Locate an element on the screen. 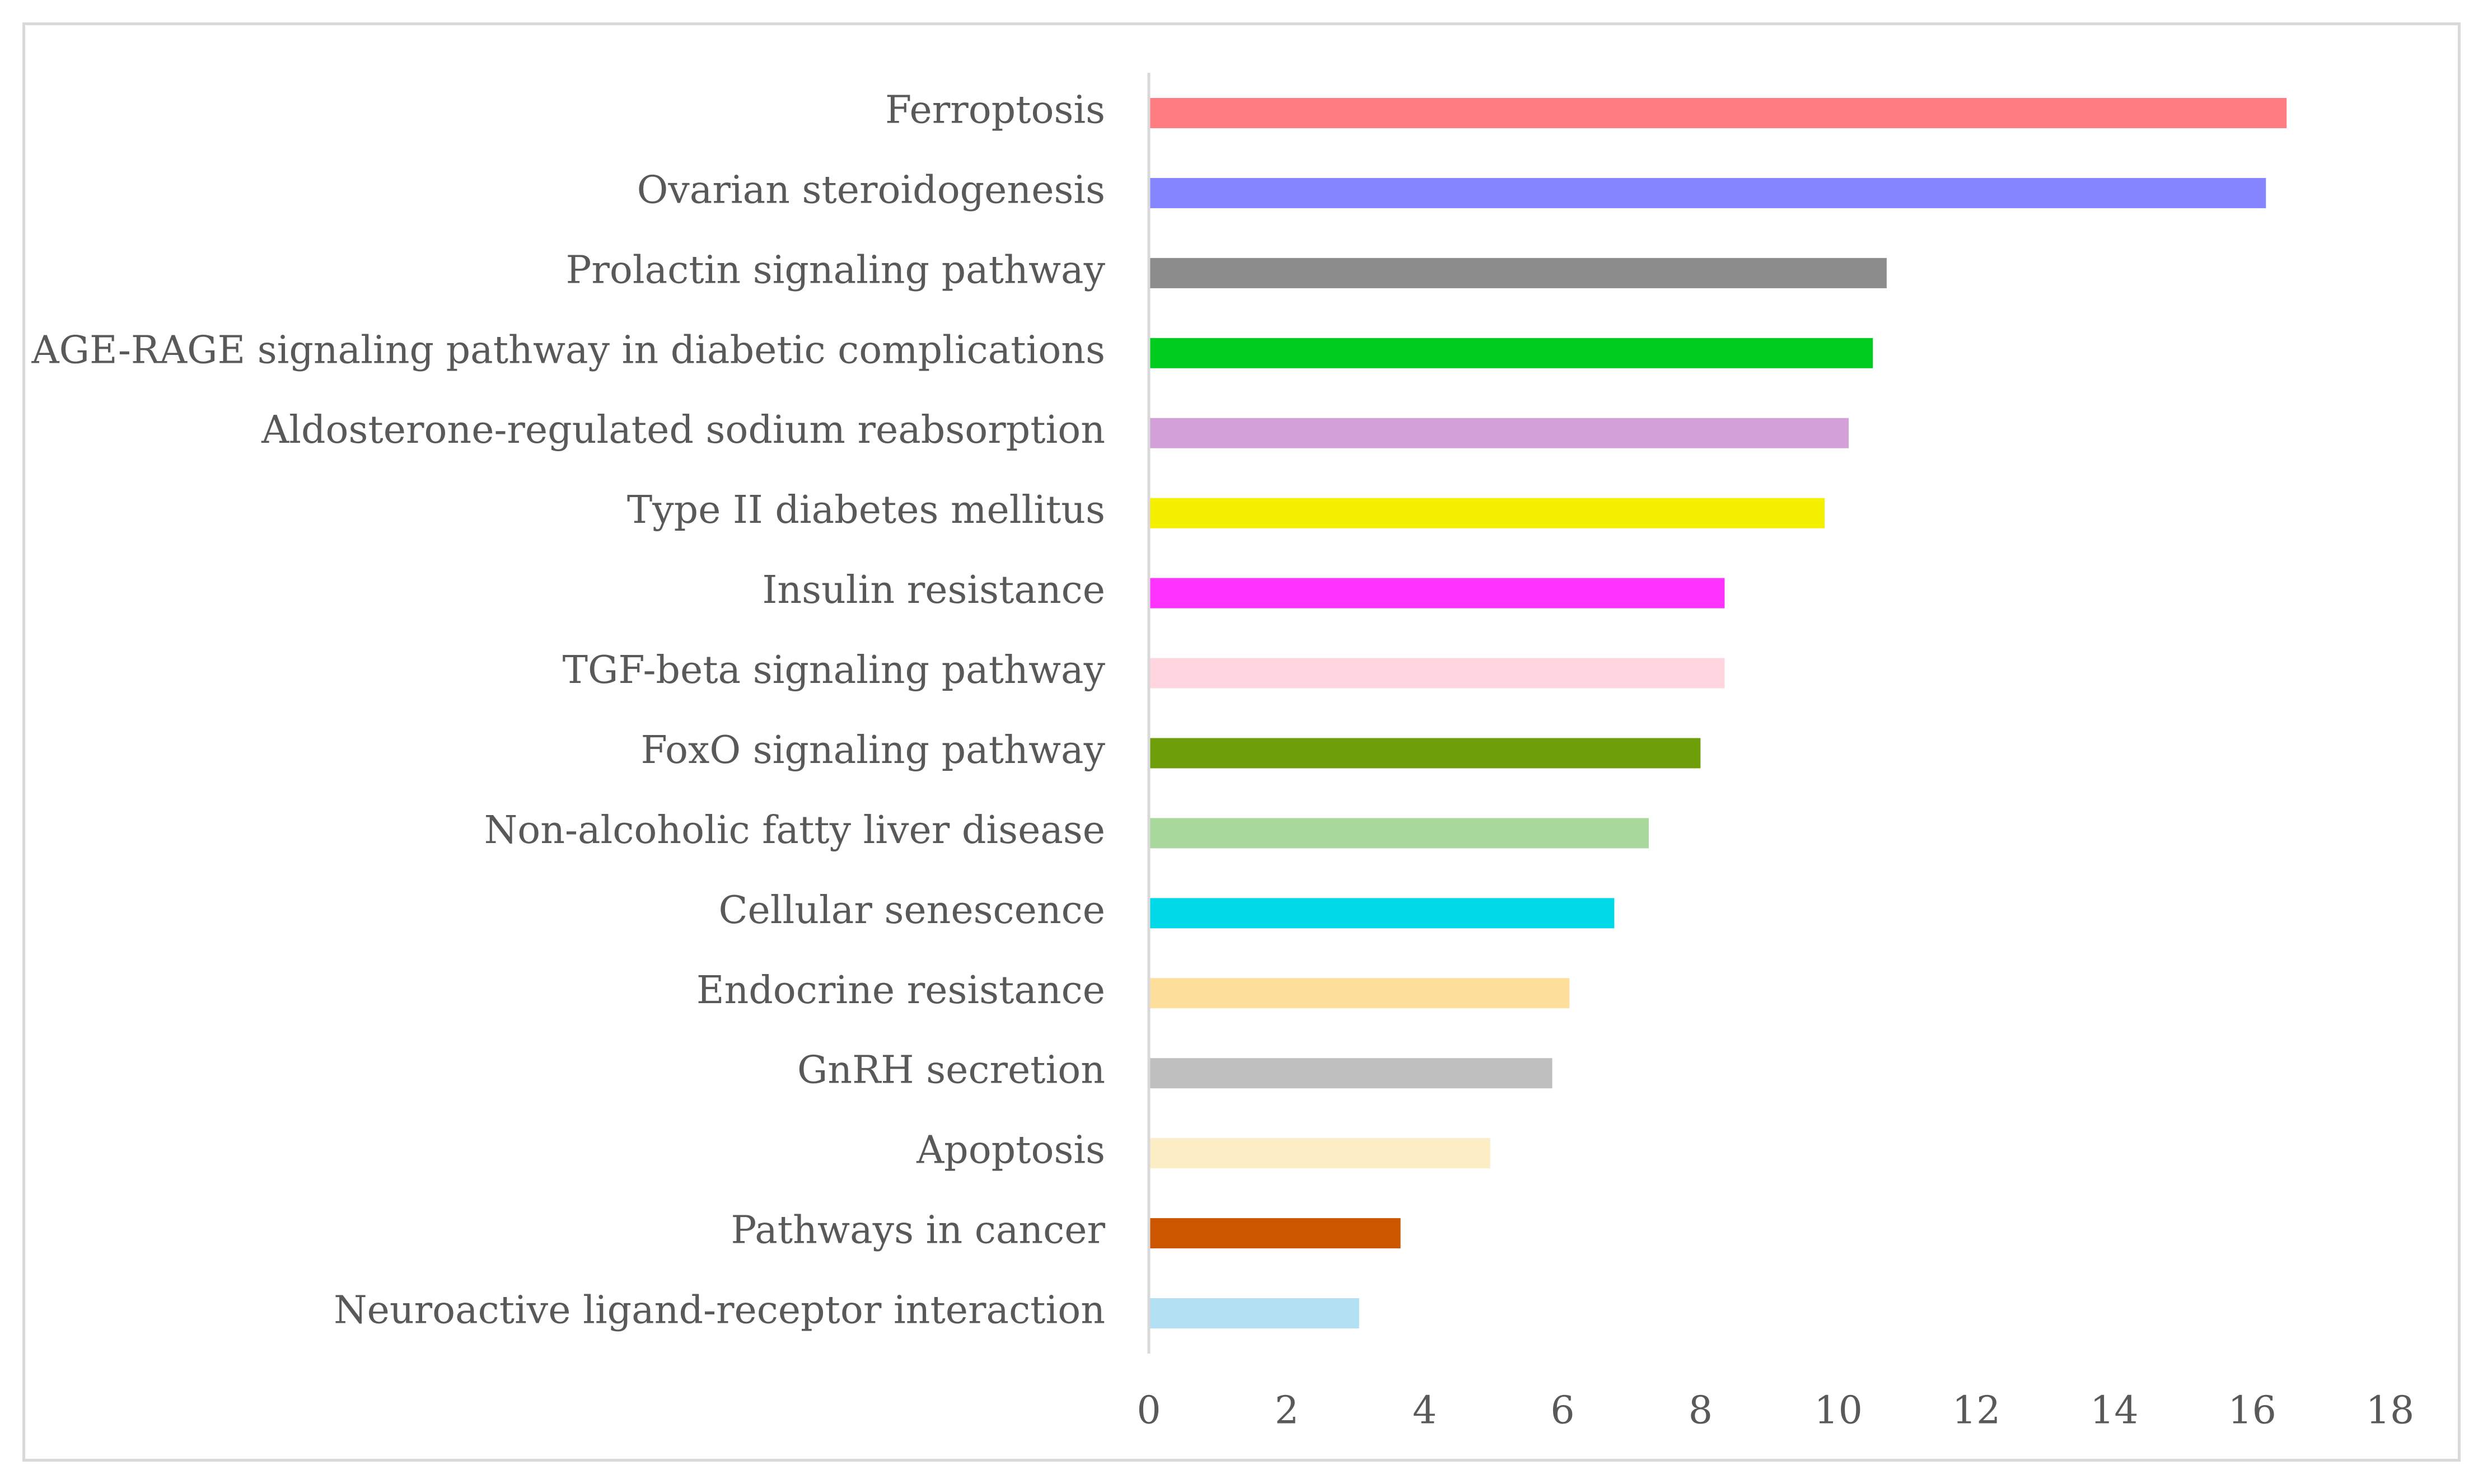  x-tick-label-2: 4 is located at coordinates (1425, 1411).